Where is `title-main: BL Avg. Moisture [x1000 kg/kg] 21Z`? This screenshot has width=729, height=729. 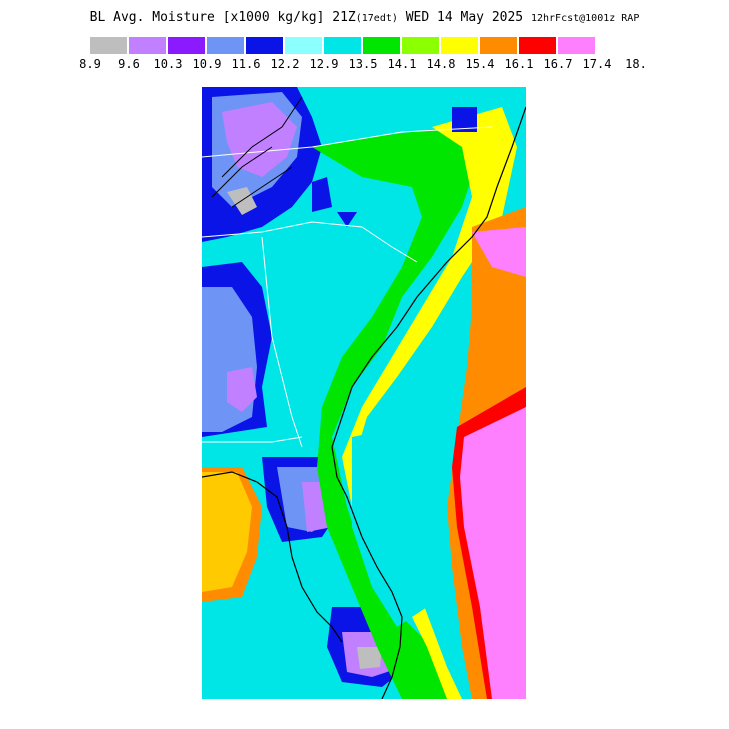 title-main: BL Avg. Moisture [x1000 kg/kg] 21Z is located at coordinates (222, 17).